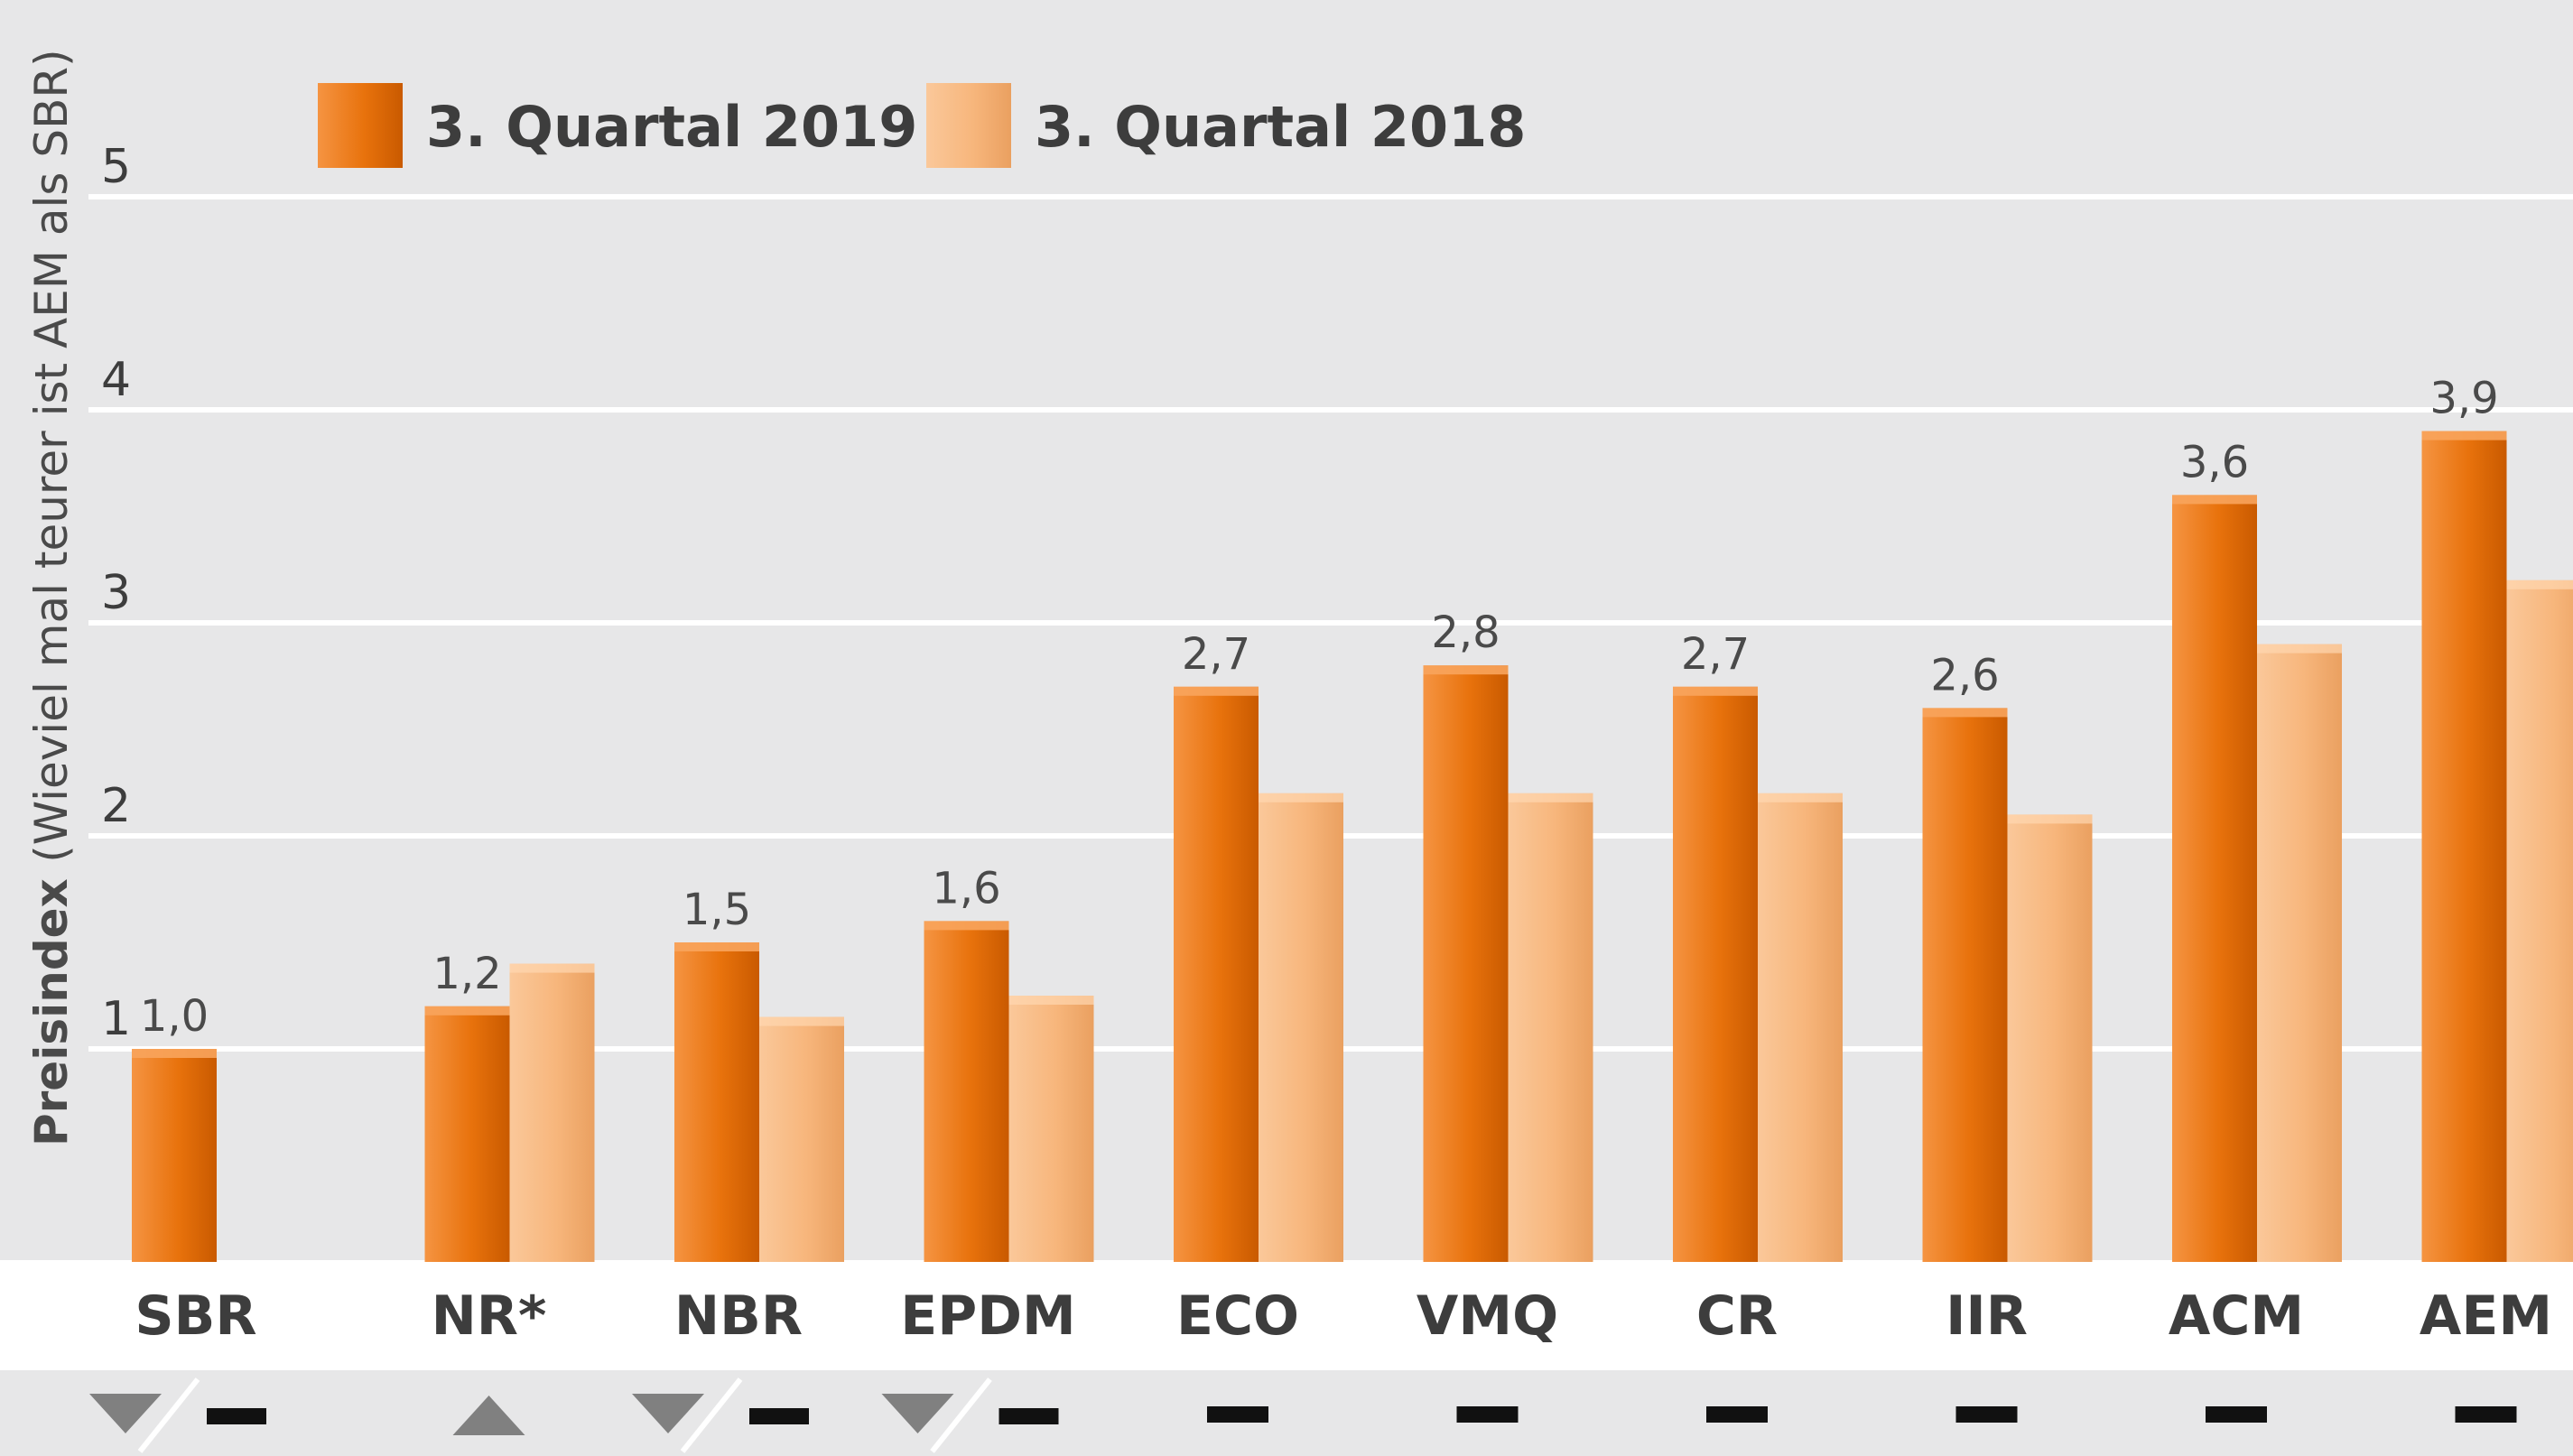 The width and height of the screenshot is (2573, 1456). I want to click on bar-2019-AEM, so click(2464, 847).